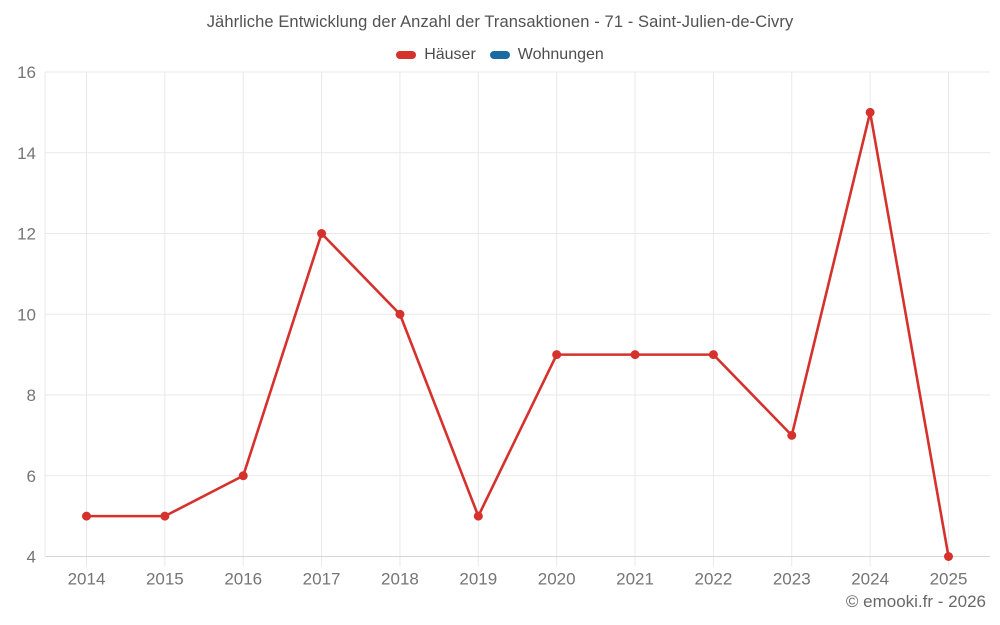  I want to click on x-tick-label: 2023, so click(792, 579).